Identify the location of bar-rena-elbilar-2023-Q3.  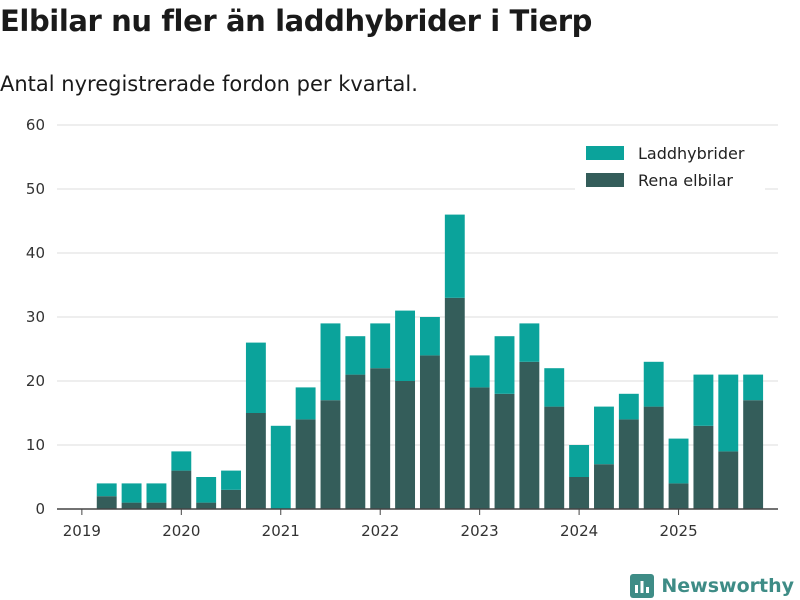
(529, 435).